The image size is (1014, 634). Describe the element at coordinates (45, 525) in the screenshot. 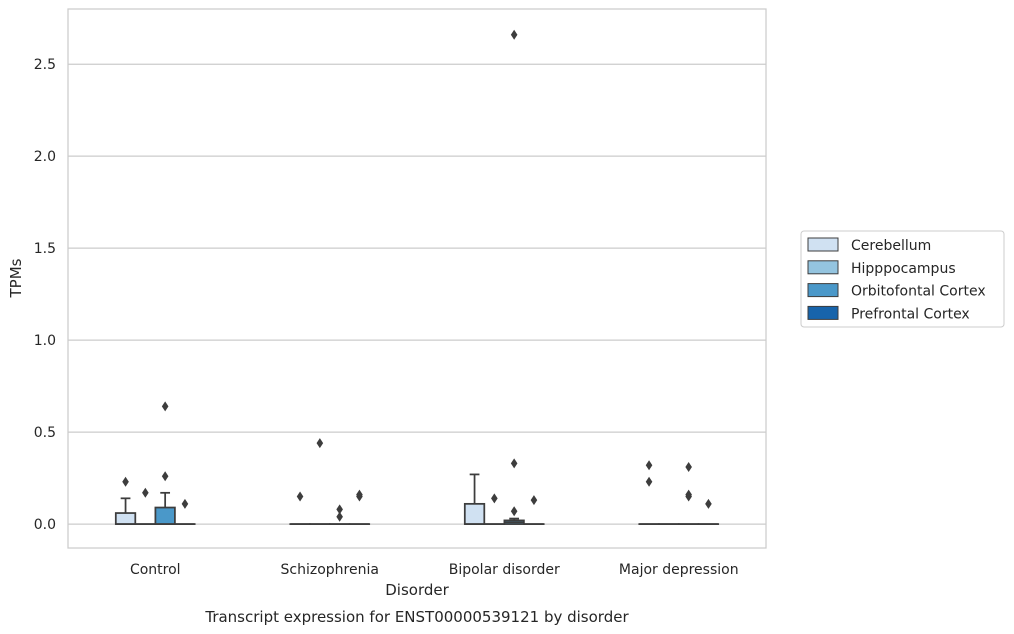

I see `y-tick-label: 0.0` at that location.